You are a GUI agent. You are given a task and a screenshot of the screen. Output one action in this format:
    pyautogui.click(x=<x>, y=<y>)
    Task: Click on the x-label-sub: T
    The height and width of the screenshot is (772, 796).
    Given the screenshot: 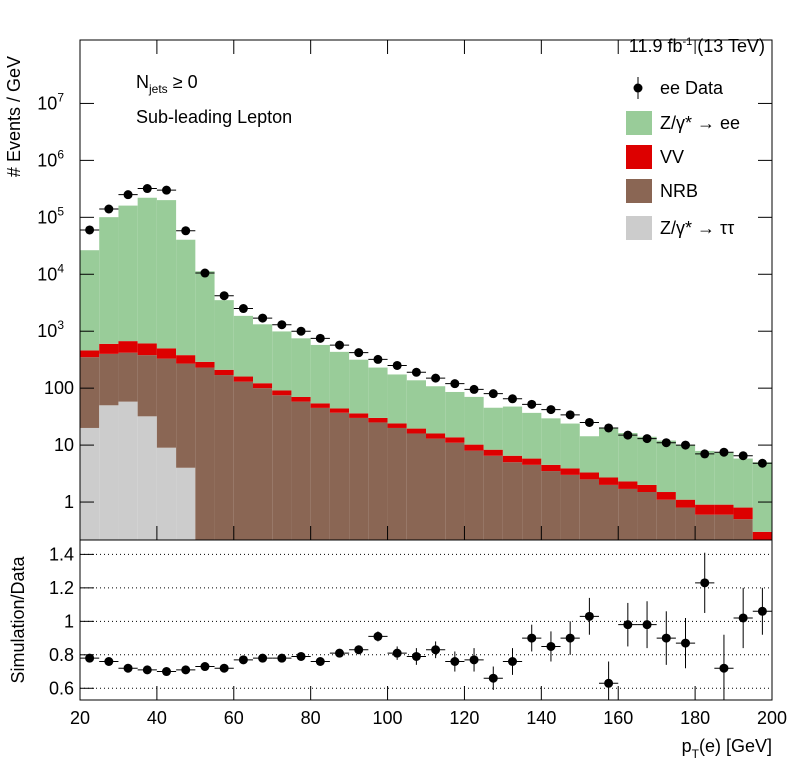 What is the action you would take?
    pyautogui.click(x=696, y=754)
    